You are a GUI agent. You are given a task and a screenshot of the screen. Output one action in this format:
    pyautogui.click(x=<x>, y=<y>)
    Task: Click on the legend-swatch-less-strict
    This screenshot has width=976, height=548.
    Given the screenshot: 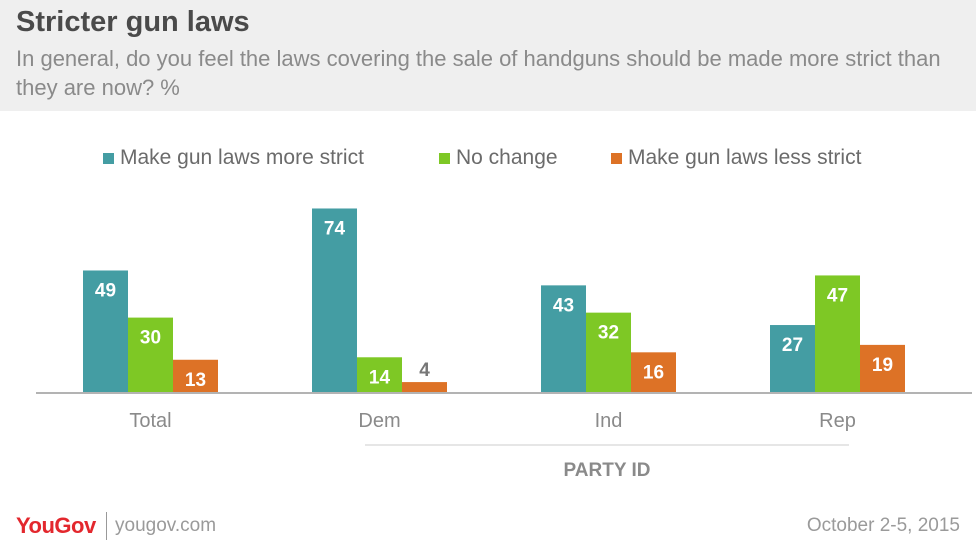 What is the action you would take?
    pyautogui.click(x=616, y=158)
    